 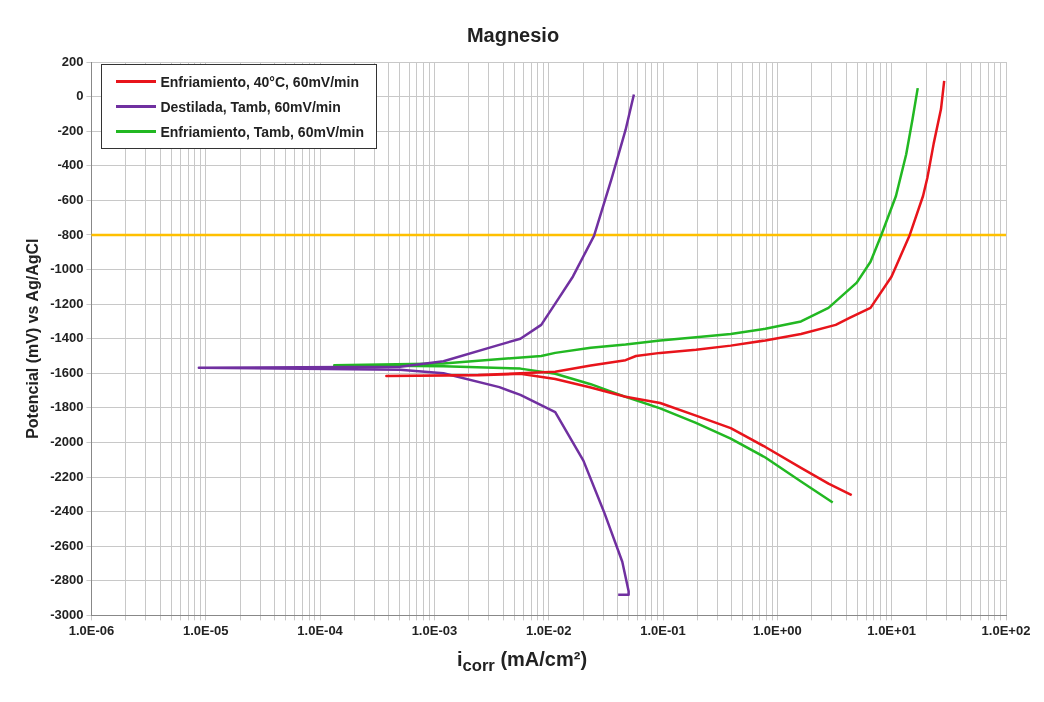 What do you see at coordinates (548, 630) in the screenshot?
I see `x-tick-label: 1.0E-02` at bounding box center [548, 630].